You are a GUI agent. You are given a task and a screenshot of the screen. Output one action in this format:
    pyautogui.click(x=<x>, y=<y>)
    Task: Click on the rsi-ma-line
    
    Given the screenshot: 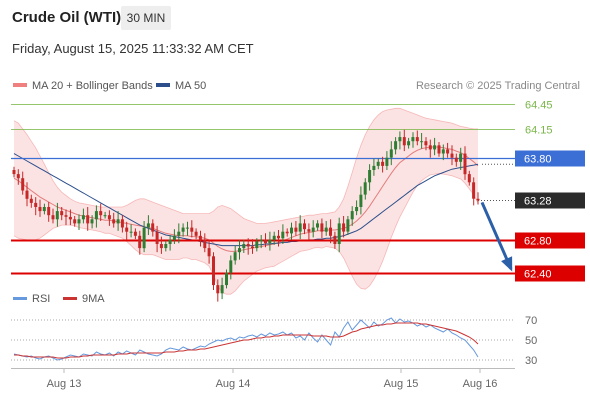 What is the action you would take?
    pyautogui.click(x=246, y=340)
    